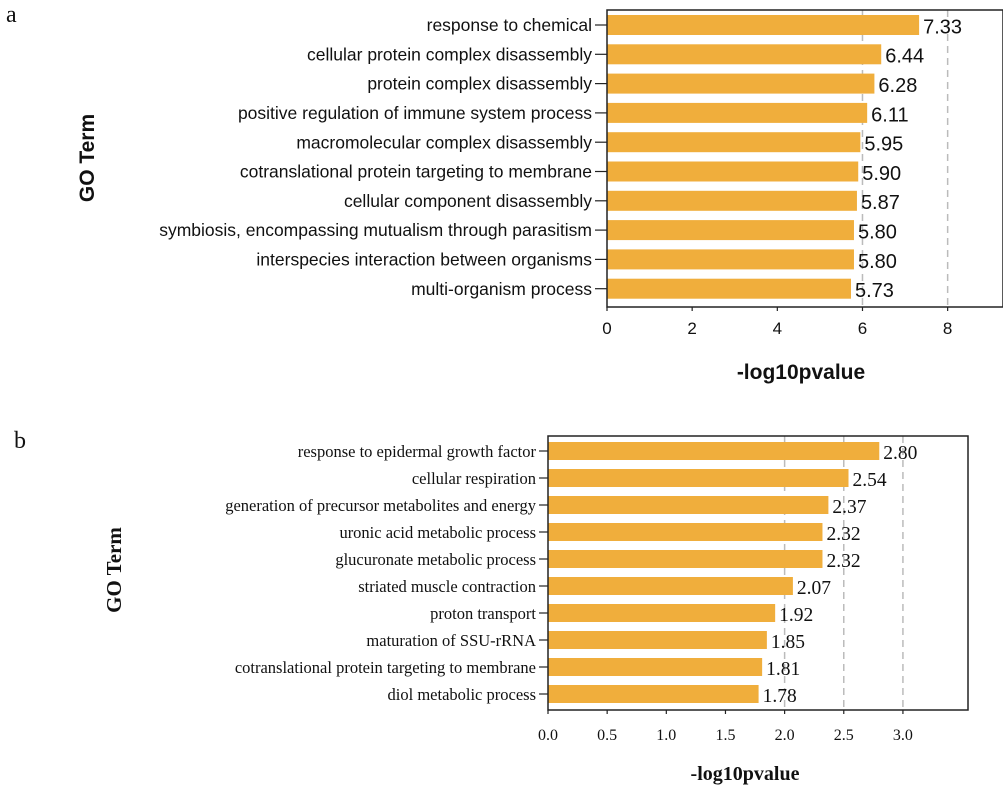 Image resolution: width=1003 pixels, height=796 pixels. I want to click on panel-a-bars, so click(763, 157).